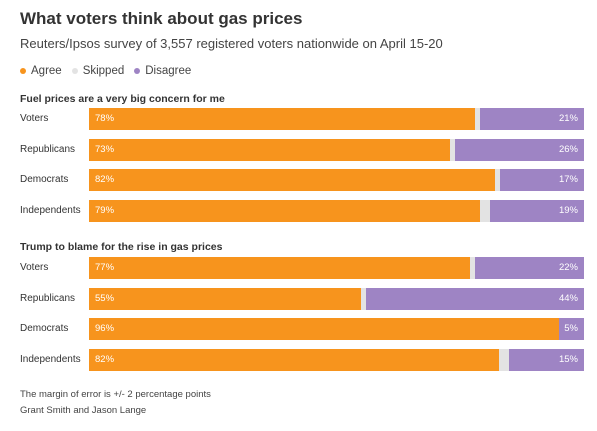 The width and height of the screenshot is (597, 431). What do you see at coordinates (568, 118) in the screenshot?
I see `data-label-disagree: 21%` at bounding box center [568, 118].